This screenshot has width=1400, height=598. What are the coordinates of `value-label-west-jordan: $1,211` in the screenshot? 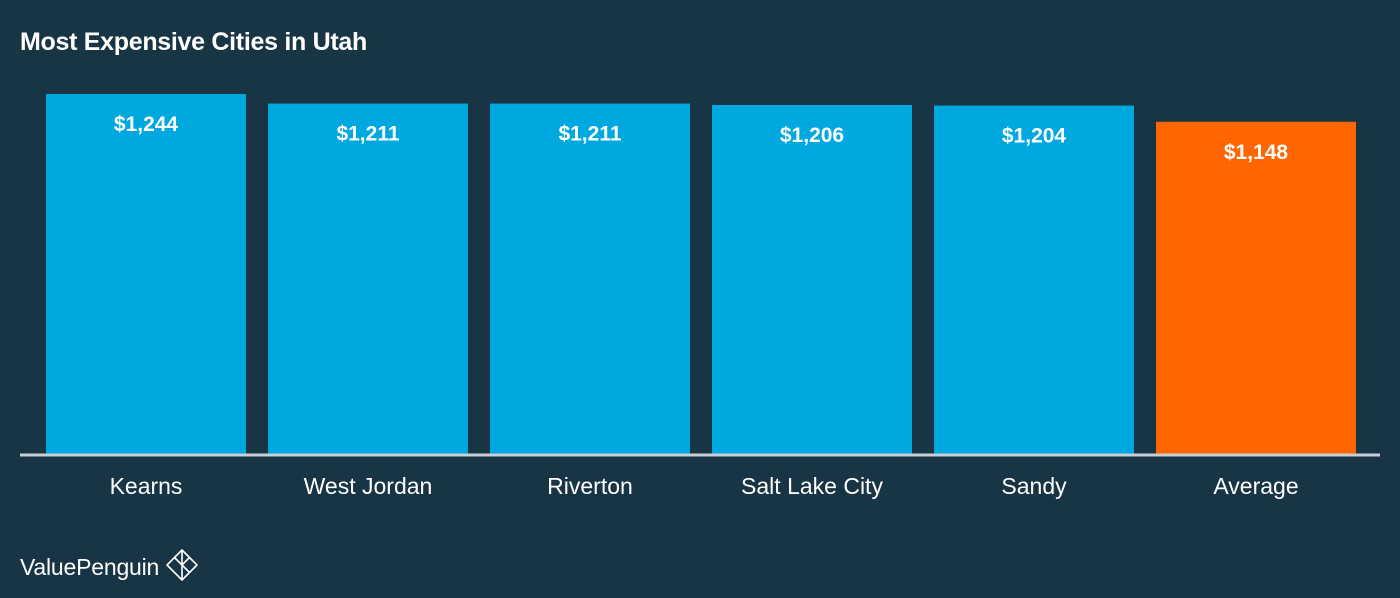 It's located at (367, 134).